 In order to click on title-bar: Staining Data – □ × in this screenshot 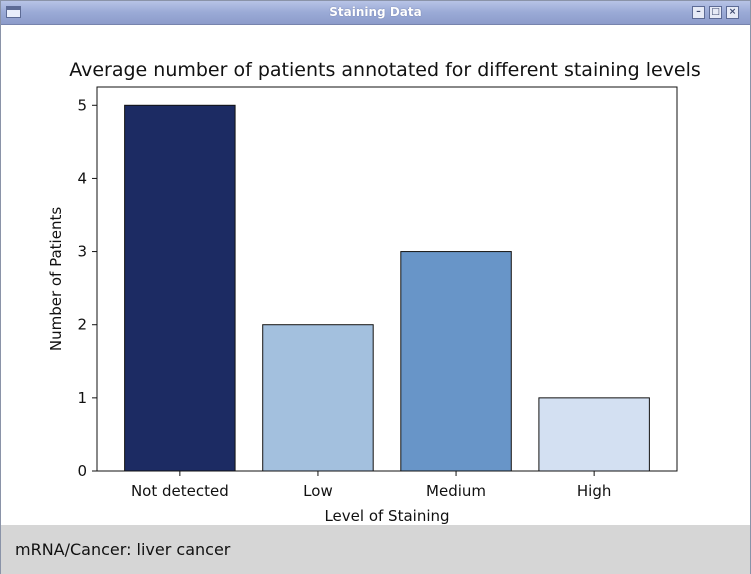, I will do `click(375, 13)`.